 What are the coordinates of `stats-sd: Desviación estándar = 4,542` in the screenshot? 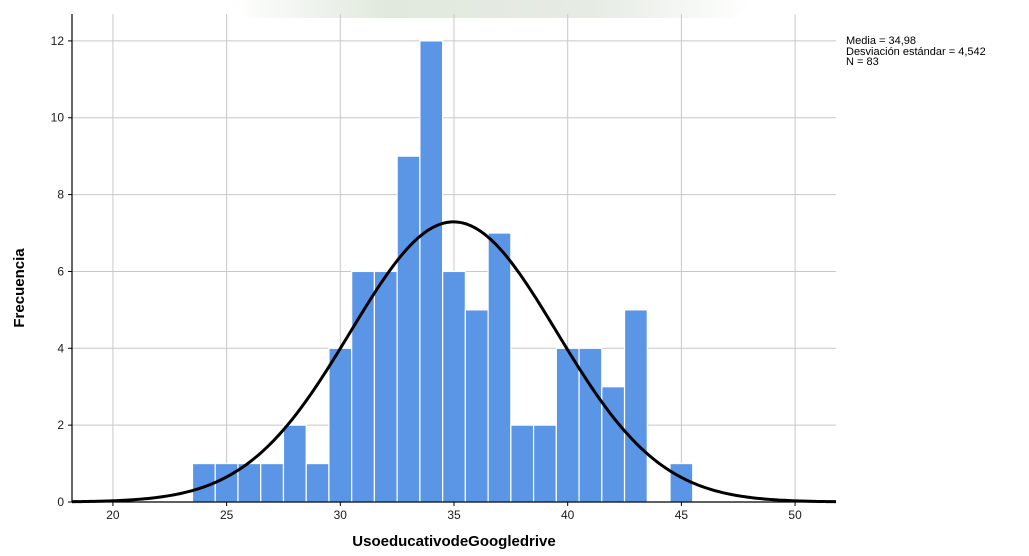 It's located at (916, 51).